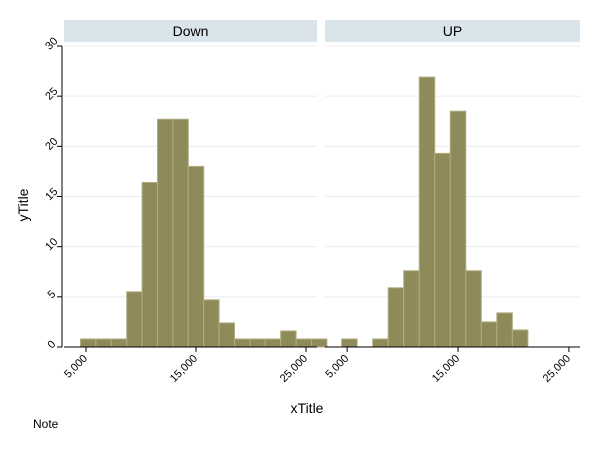 Image resolution: width=600 pixels, height=450 pixels. I want to click on y-tick-label: 15, so click(51, 194).